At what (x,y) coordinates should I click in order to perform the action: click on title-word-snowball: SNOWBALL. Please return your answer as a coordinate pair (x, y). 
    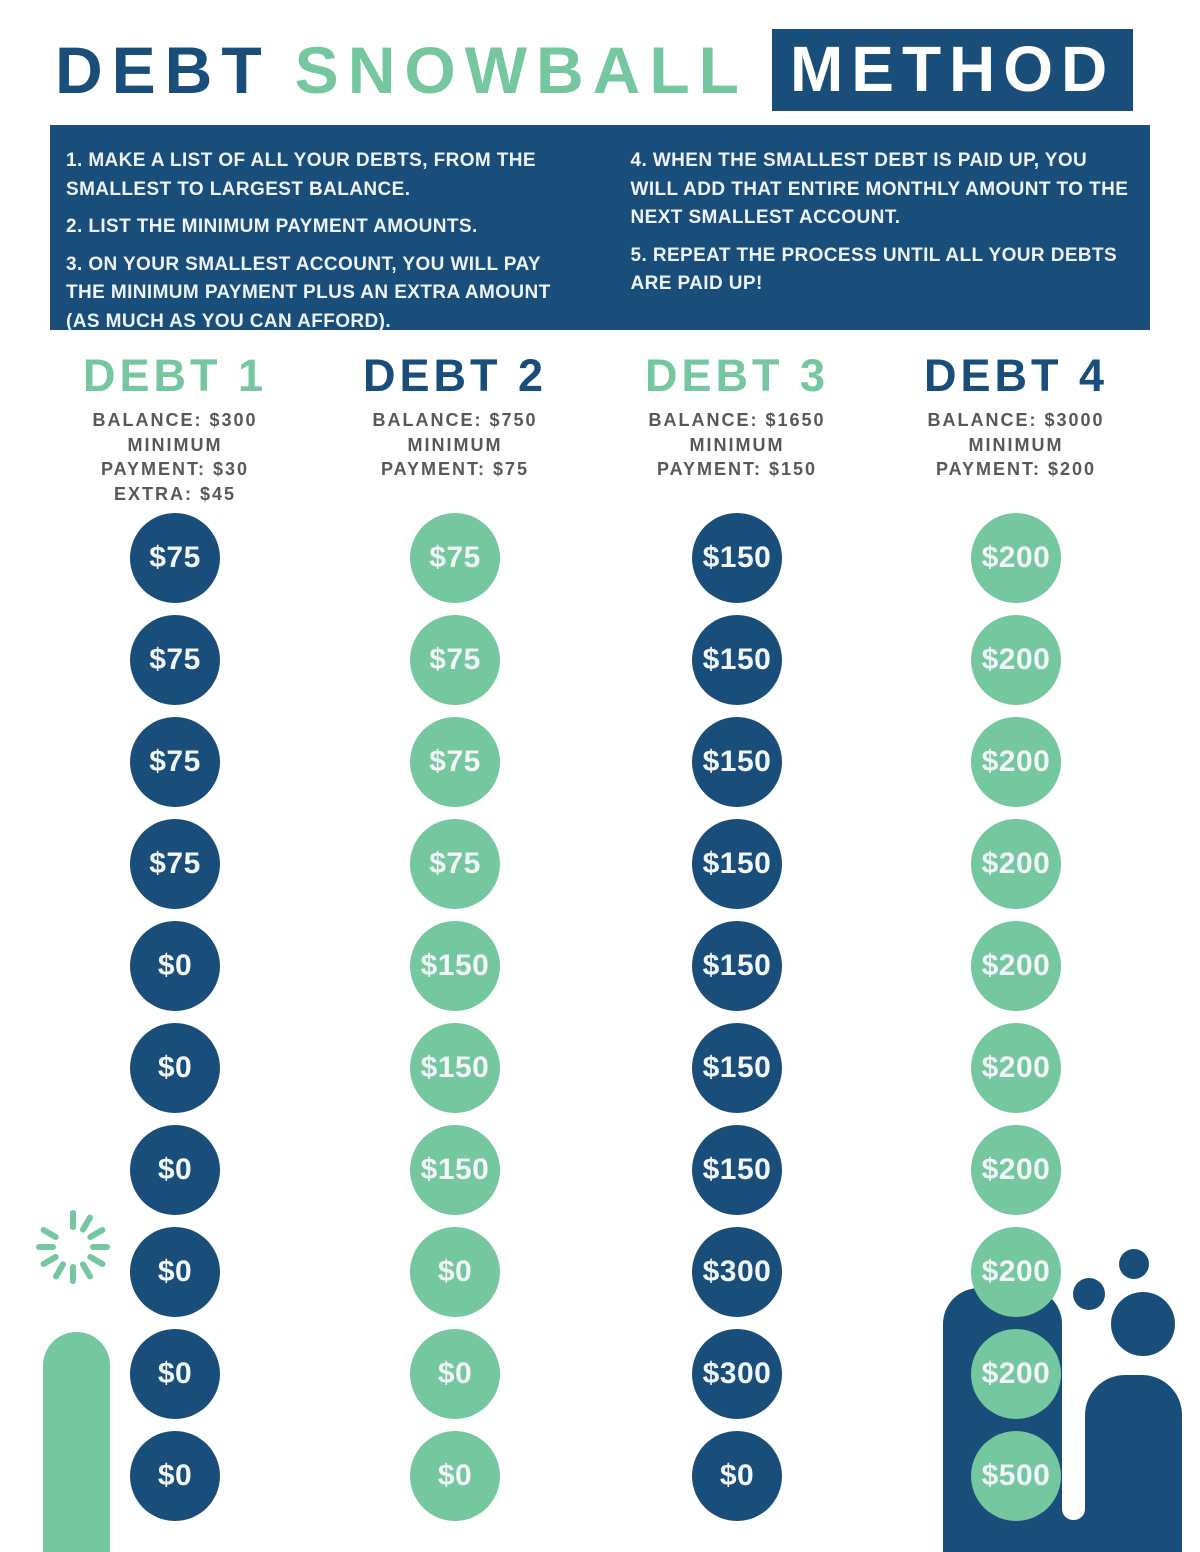
    Looking at the image, I should click on (521, 70).